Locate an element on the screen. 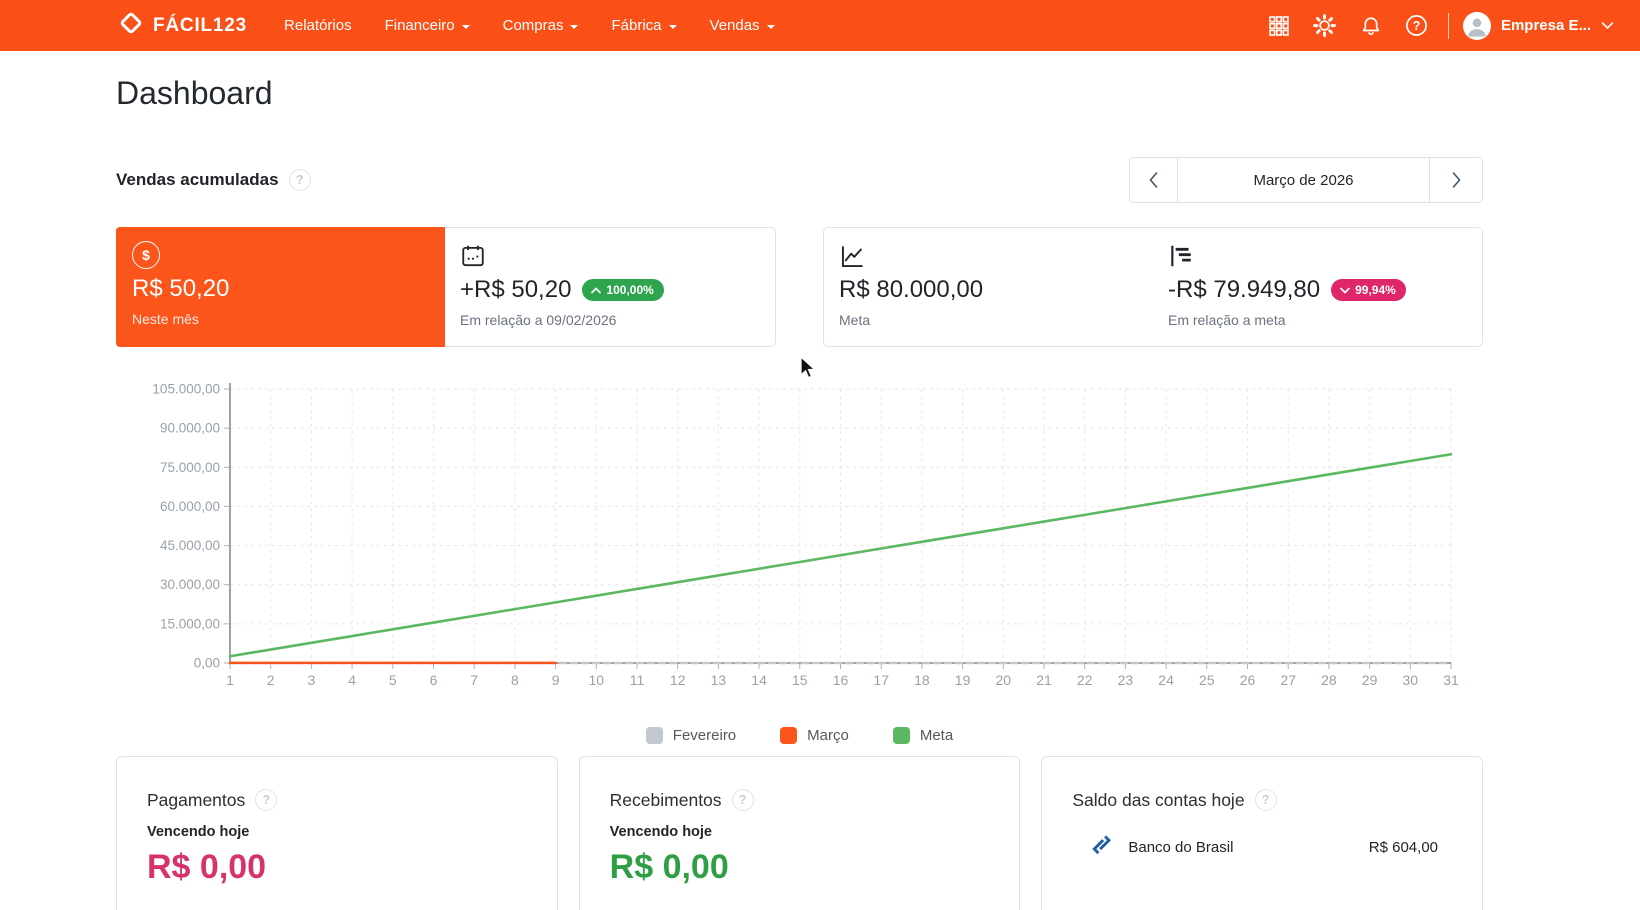 The height and width of the screenshot is (910, 1640). recebimentos-value: R$ 0,00 is located at coordinates (669, 867).